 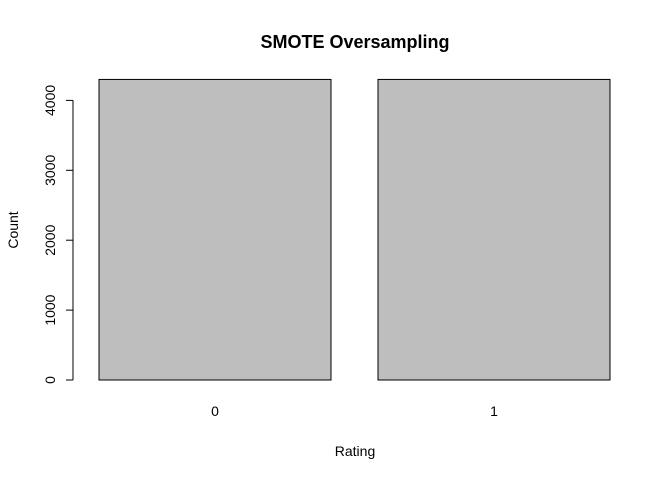 What do you see at coordinates (494, 411) in the screenshot?
I see `x-tick-label: 1` at bounding box center [494, 411].